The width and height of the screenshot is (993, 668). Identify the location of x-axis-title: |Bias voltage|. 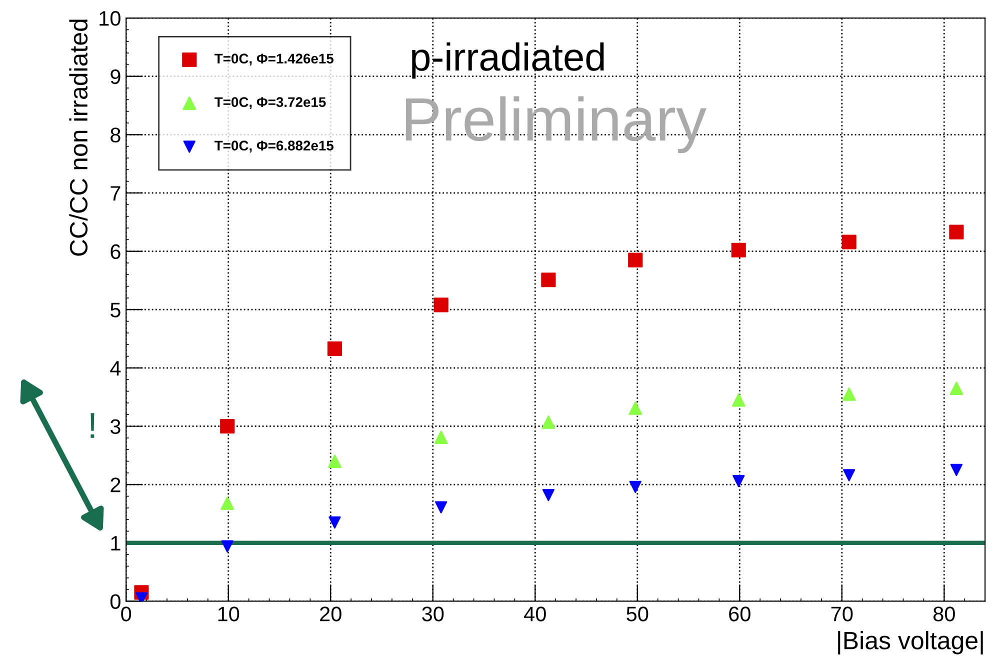
(910, 642).